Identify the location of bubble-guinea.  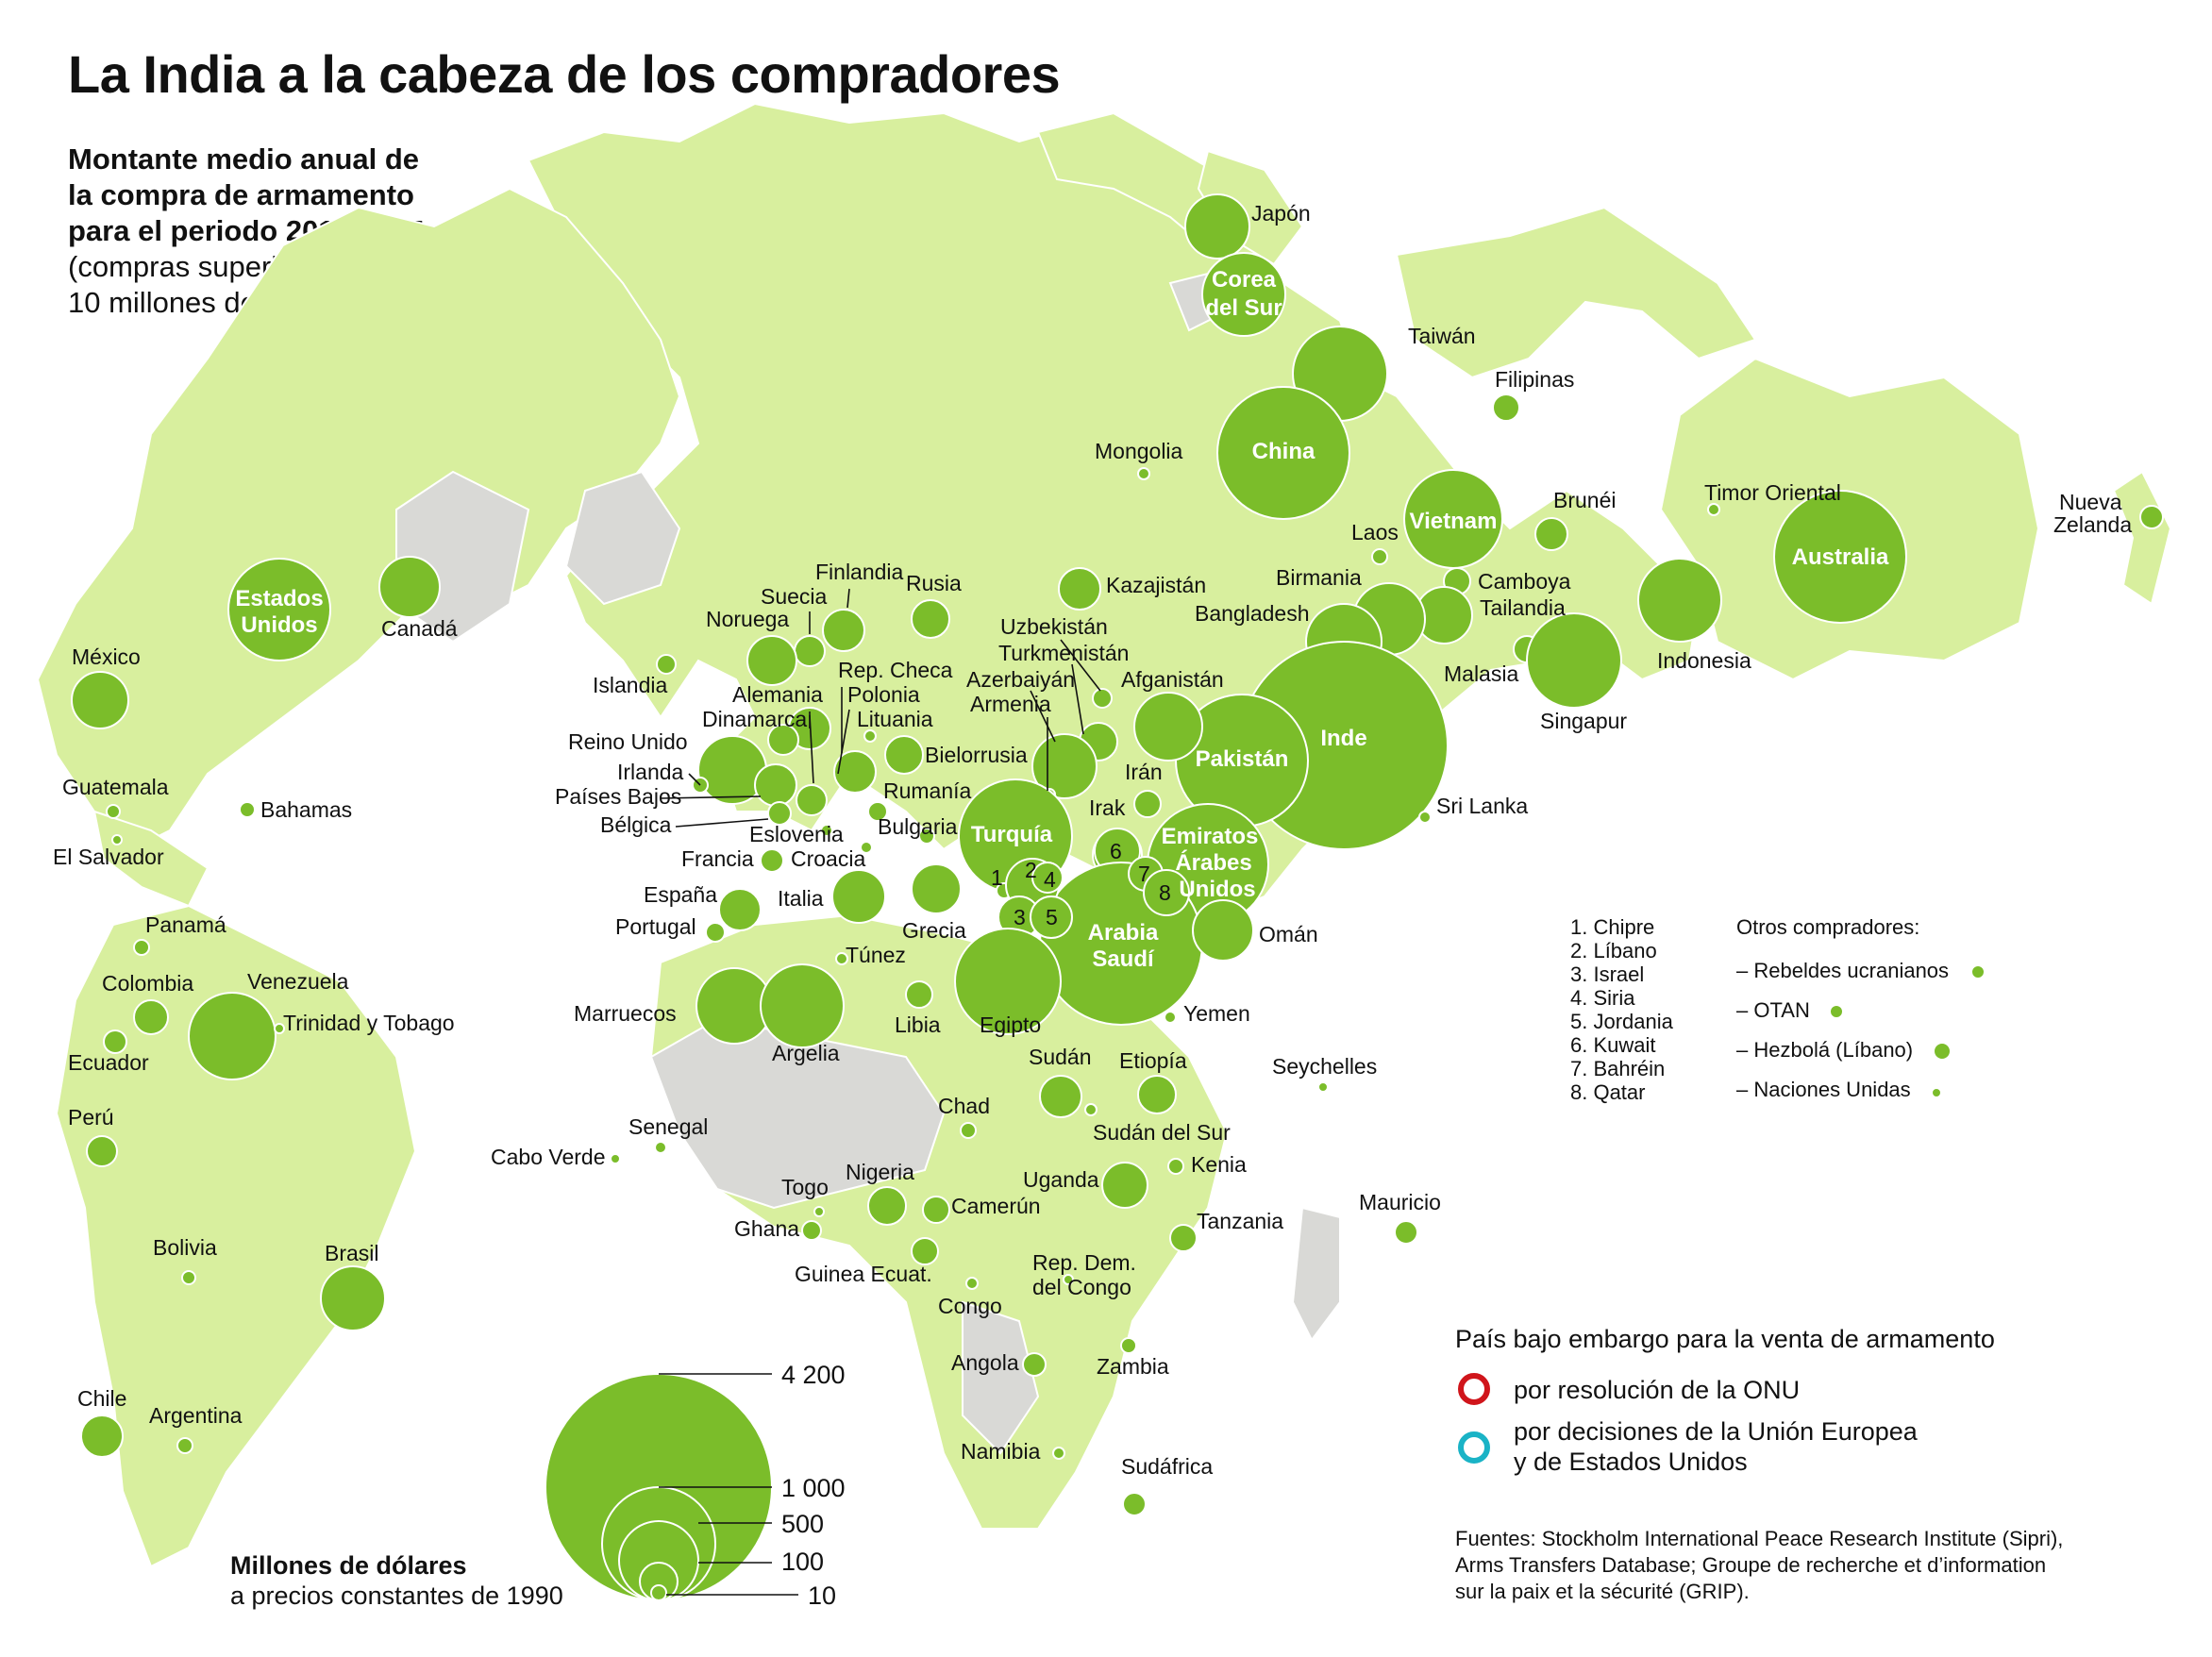
(925, 1251).